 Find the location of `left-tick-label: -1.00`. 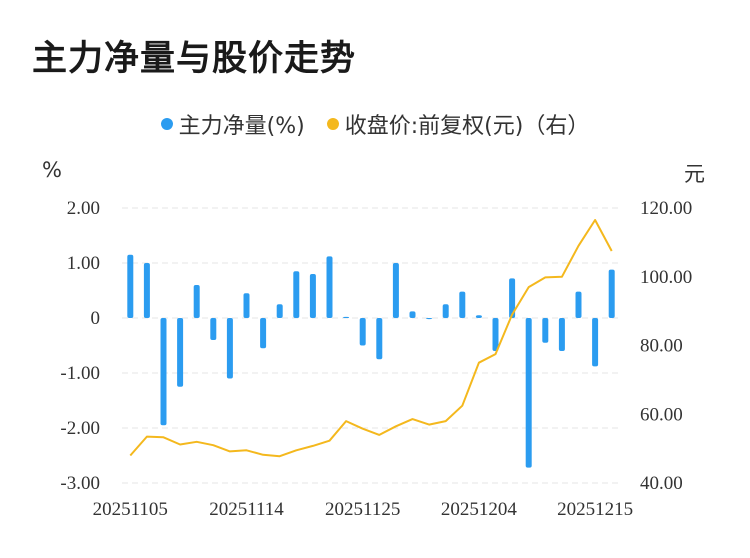

left-tick-label: -1.00 is located at coordinates (80, 373).